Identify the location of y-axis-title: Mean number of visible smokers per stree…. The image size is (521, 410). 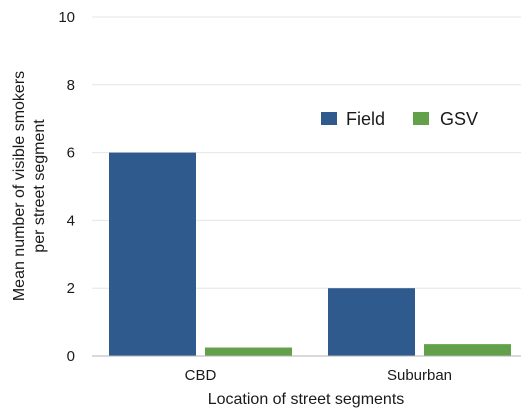
(29, 186).